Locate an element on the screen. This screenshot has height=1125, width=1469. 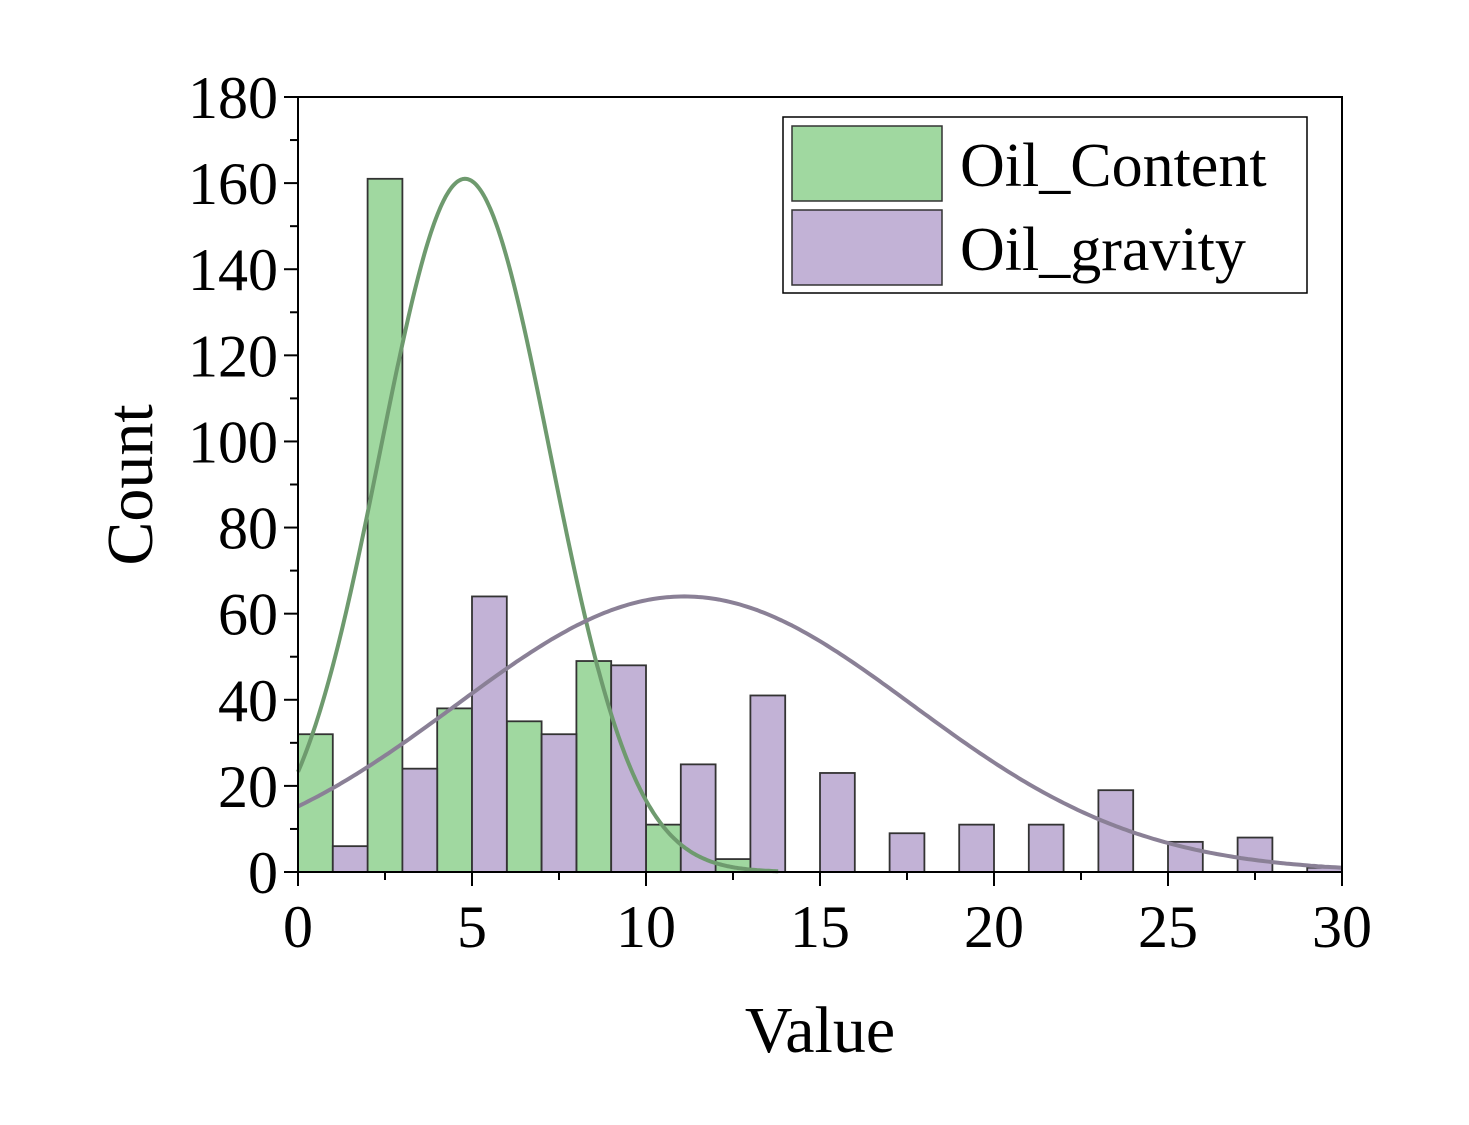
y-tick-label: 100 is located at coordinates (233, 442).